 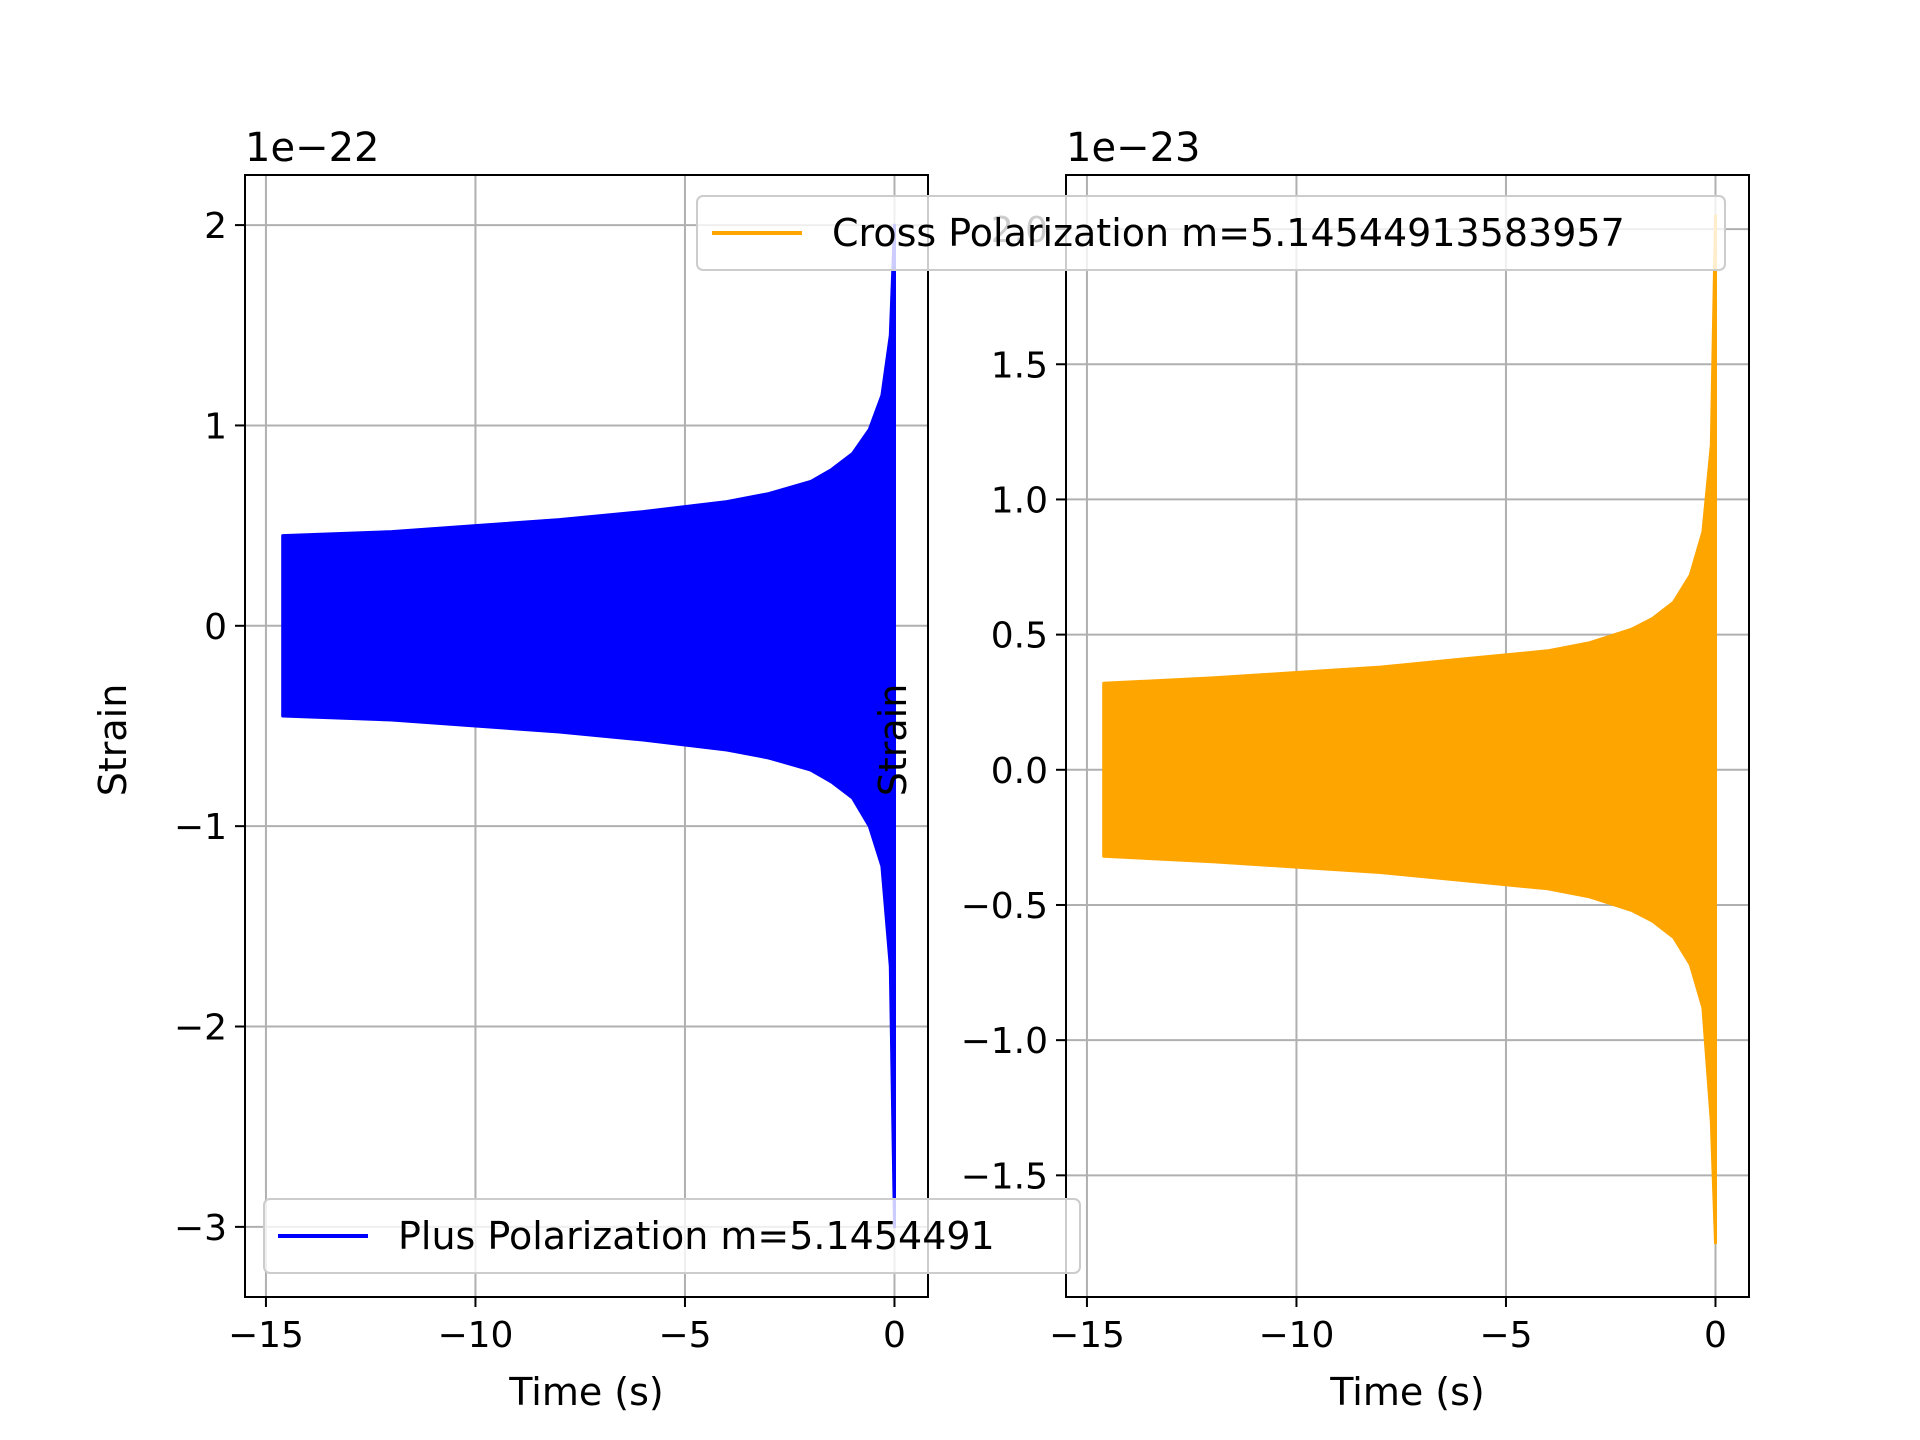 I want to click on plot-0-xtick-label-2: −5, so click(x=684, y=1335).